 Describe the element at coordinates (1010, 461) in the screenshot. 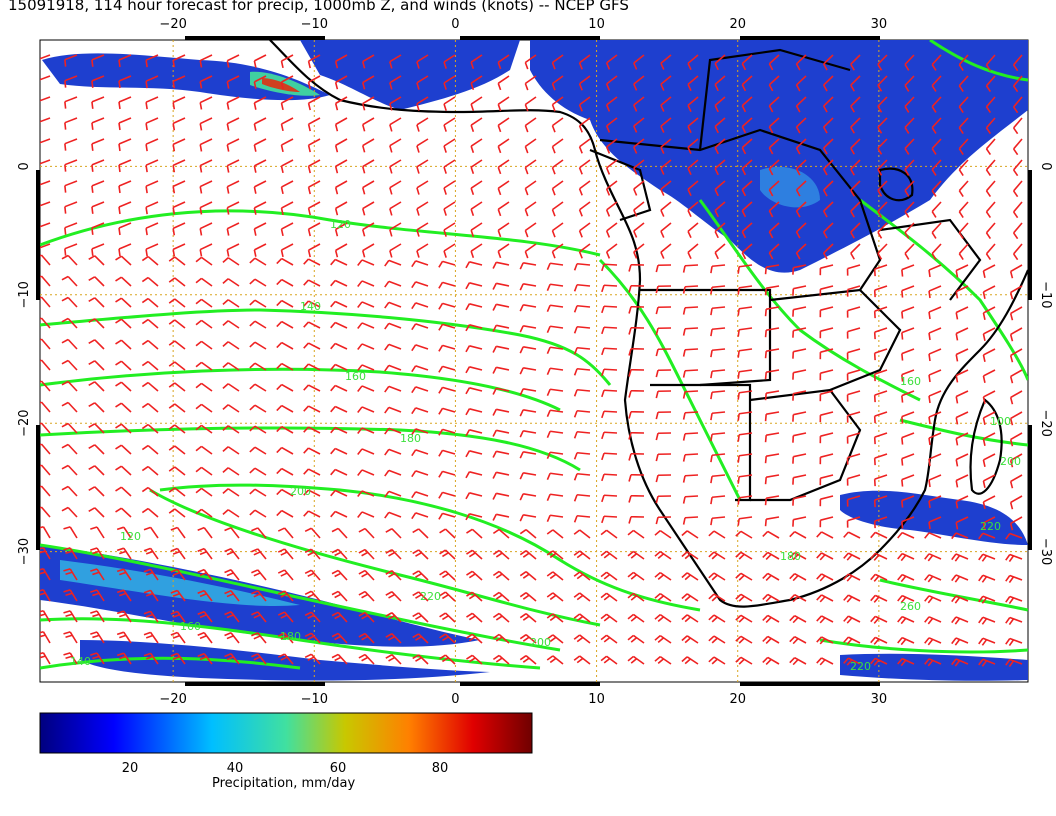

I see `contour-label: 200` at that location.